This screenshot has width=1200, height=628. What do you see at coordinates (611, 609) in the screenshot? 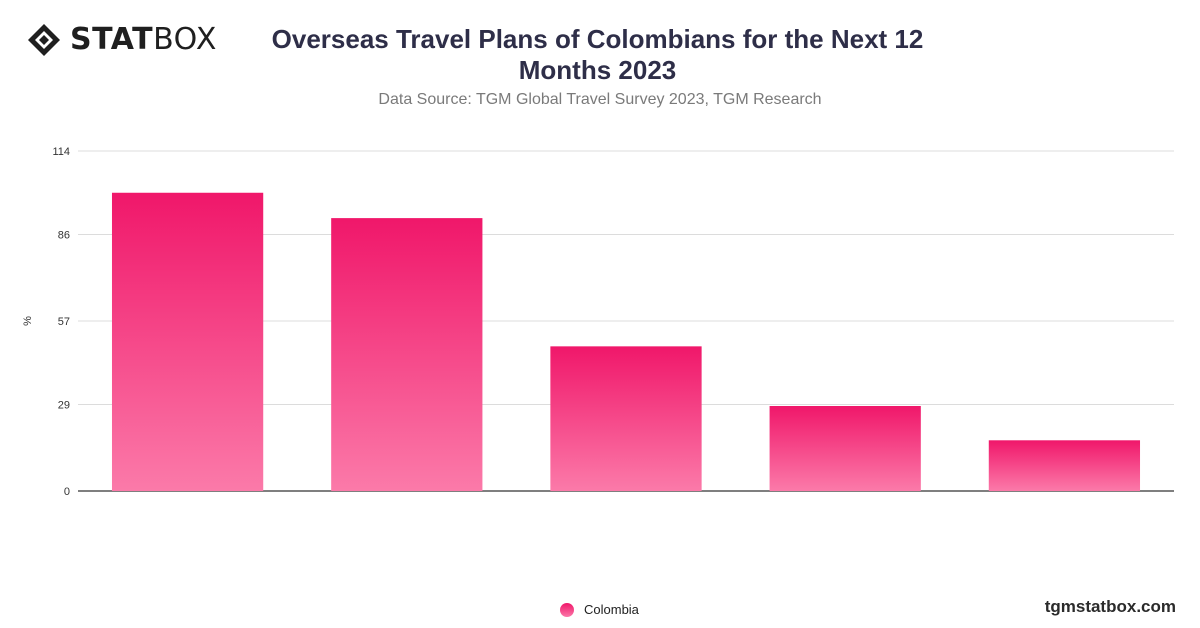
I see `legend-label-colombia: Colombia` at bounding box center [611, 609].